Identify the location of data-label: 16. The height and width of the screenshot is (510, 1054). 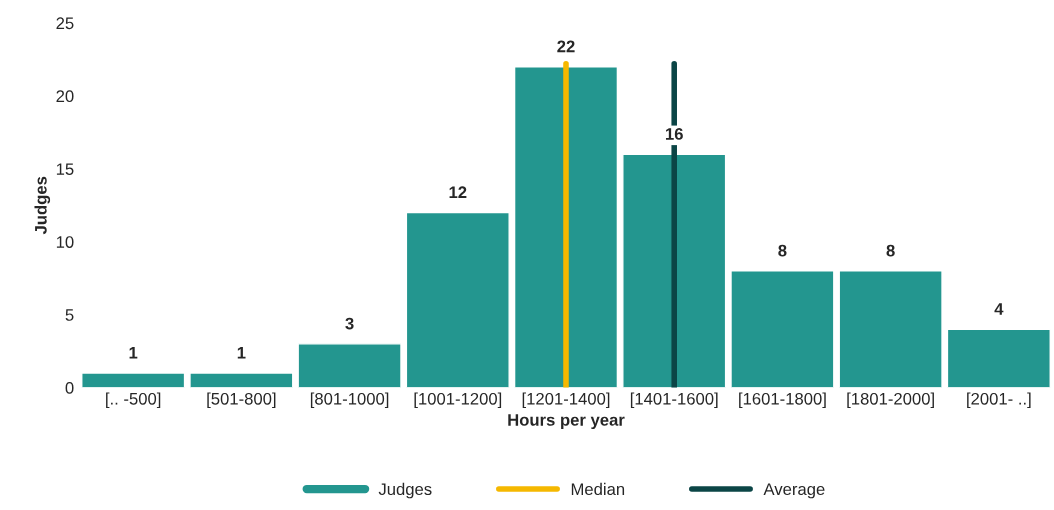
(674, 134).